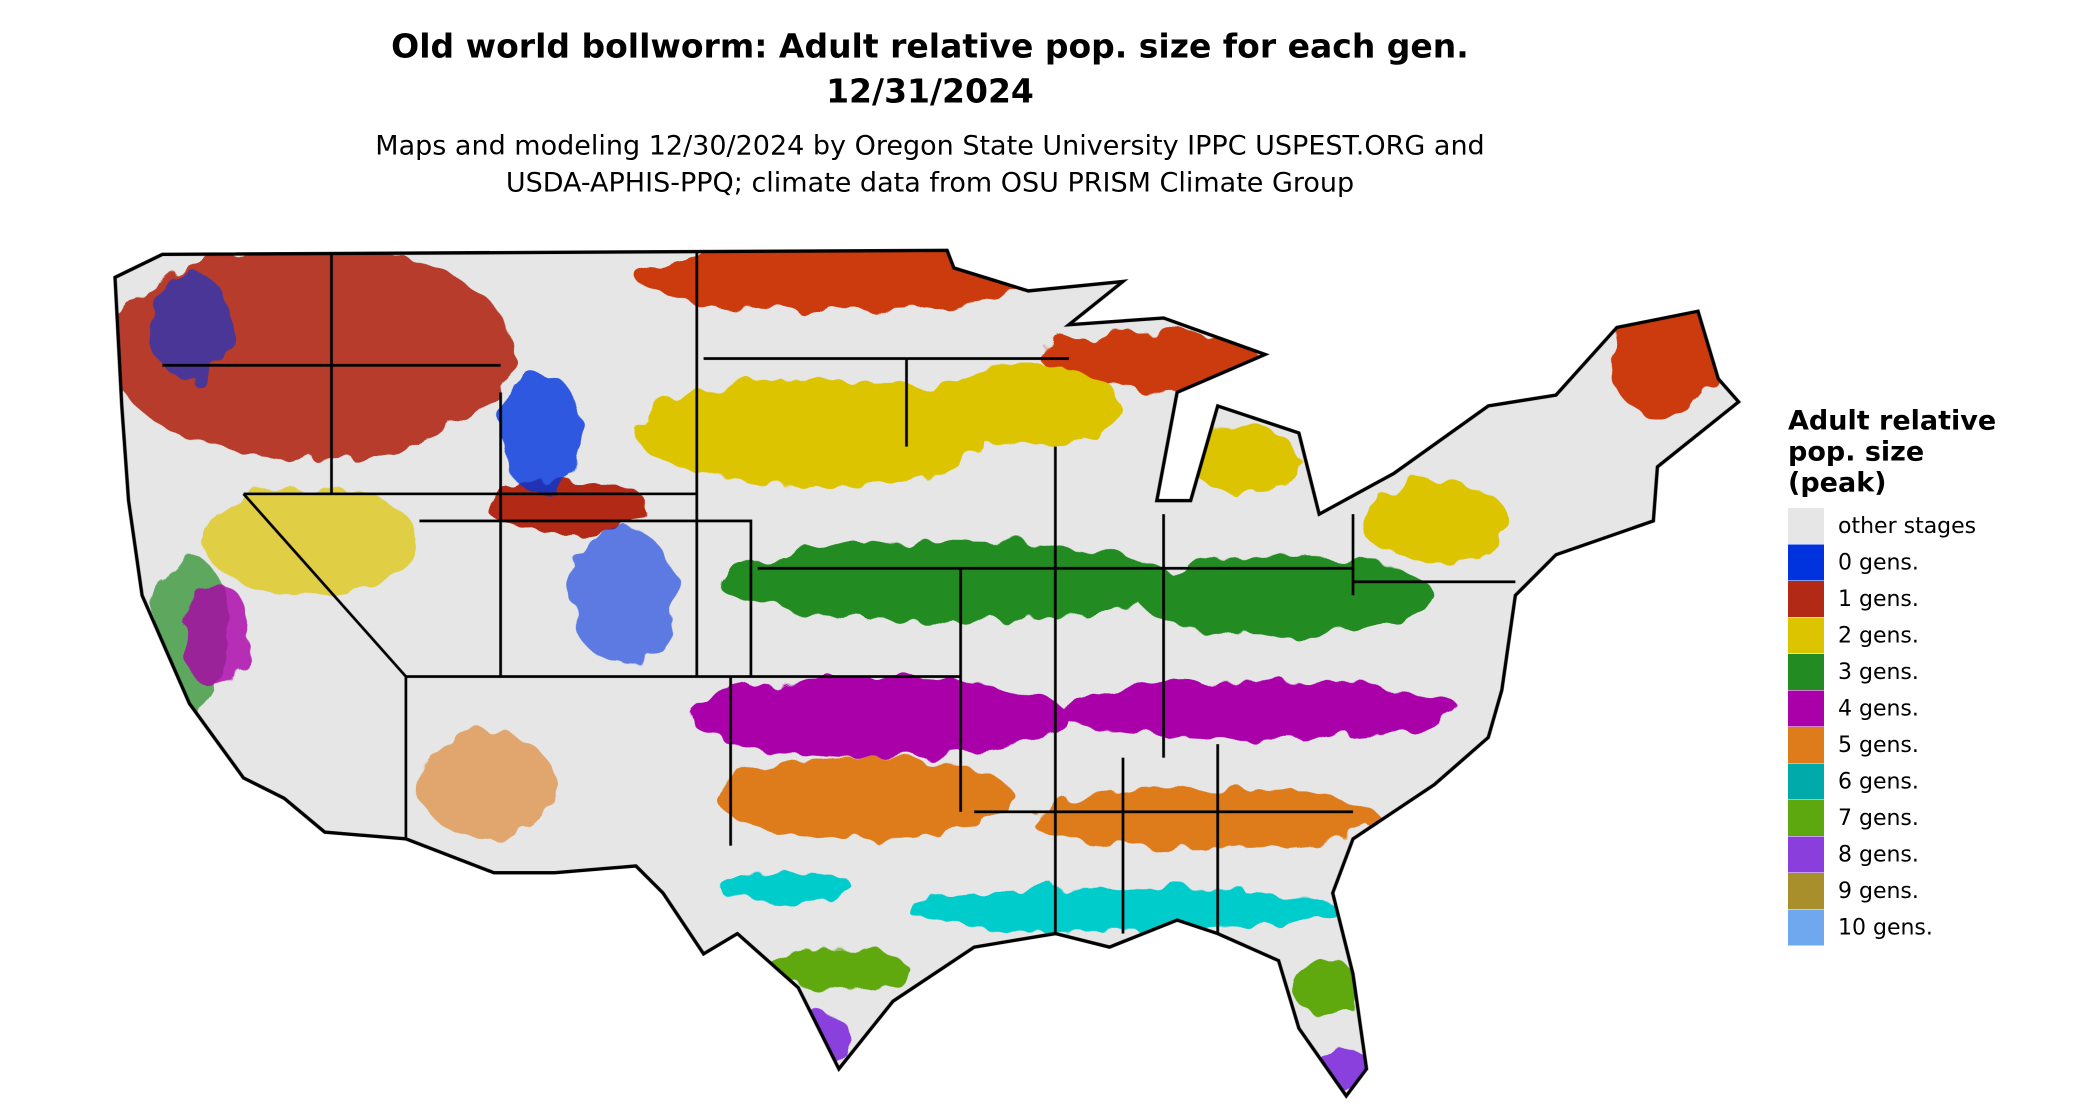 This screenshot has width=2100, height=1120. I want to click on legend-label: 5 gens., so click(1878, 745).